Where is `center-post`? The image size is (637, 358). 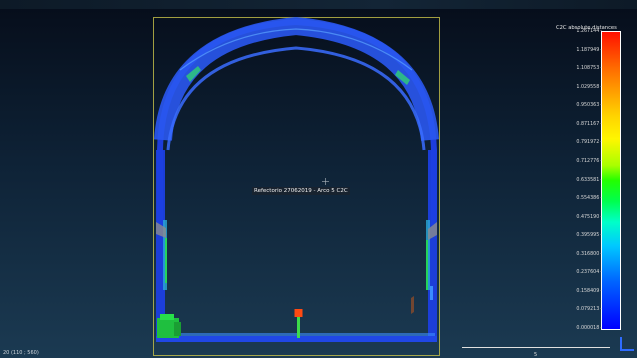
center-post is located at coordinates (298, 327).